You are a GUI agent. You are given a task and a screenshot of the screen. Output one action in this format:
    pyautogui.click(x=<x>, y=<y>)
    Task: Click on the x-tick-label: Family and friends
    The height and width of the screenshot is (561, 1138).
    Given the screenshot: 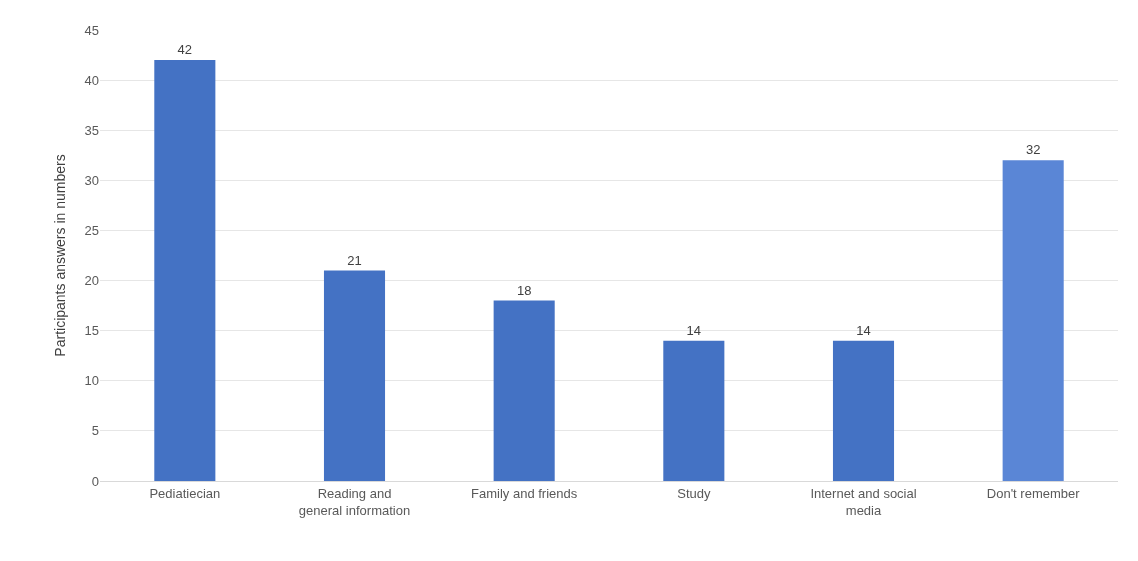 What is the action you would take?
    pyautogui.click(x=524, y=493)
    